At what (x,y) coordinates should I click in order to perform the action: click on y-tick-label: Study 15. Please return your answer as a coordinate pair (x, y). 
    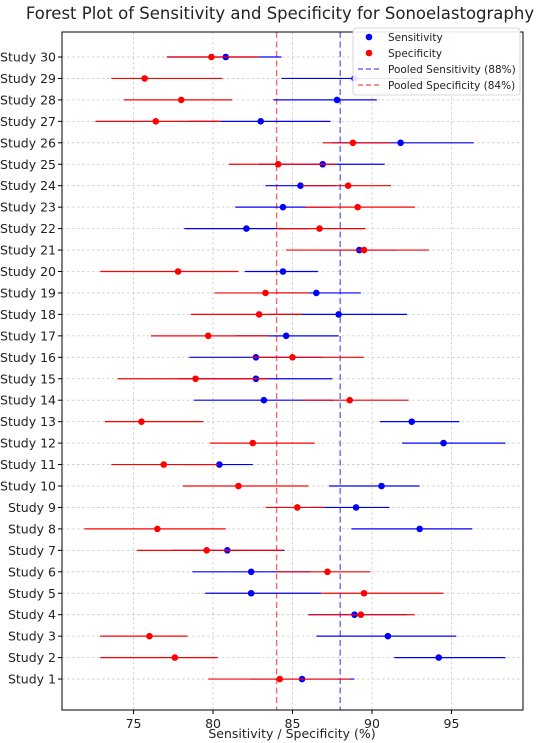
    Looking at the image, I should click on (28, 378).